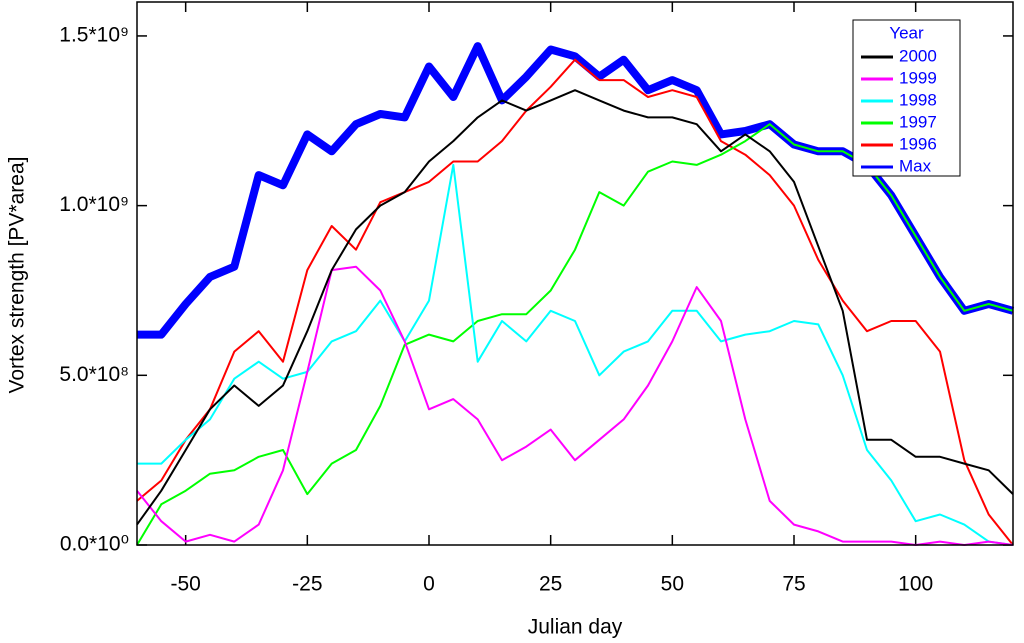 The height and width of the screenshot is (643, 1024). What do you see at coordinates (672, 584) in the screenshot?
I see `x-tick-label: 50` at bounding box center [672, 584].